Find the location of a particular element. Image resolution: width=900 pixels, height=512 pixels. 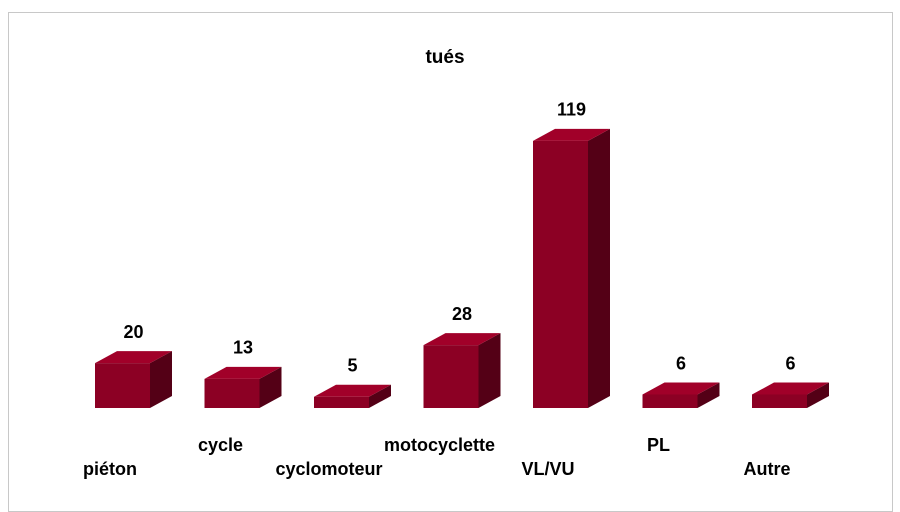

x-tick-label: VL/VU is located at coordinates (547, 469).